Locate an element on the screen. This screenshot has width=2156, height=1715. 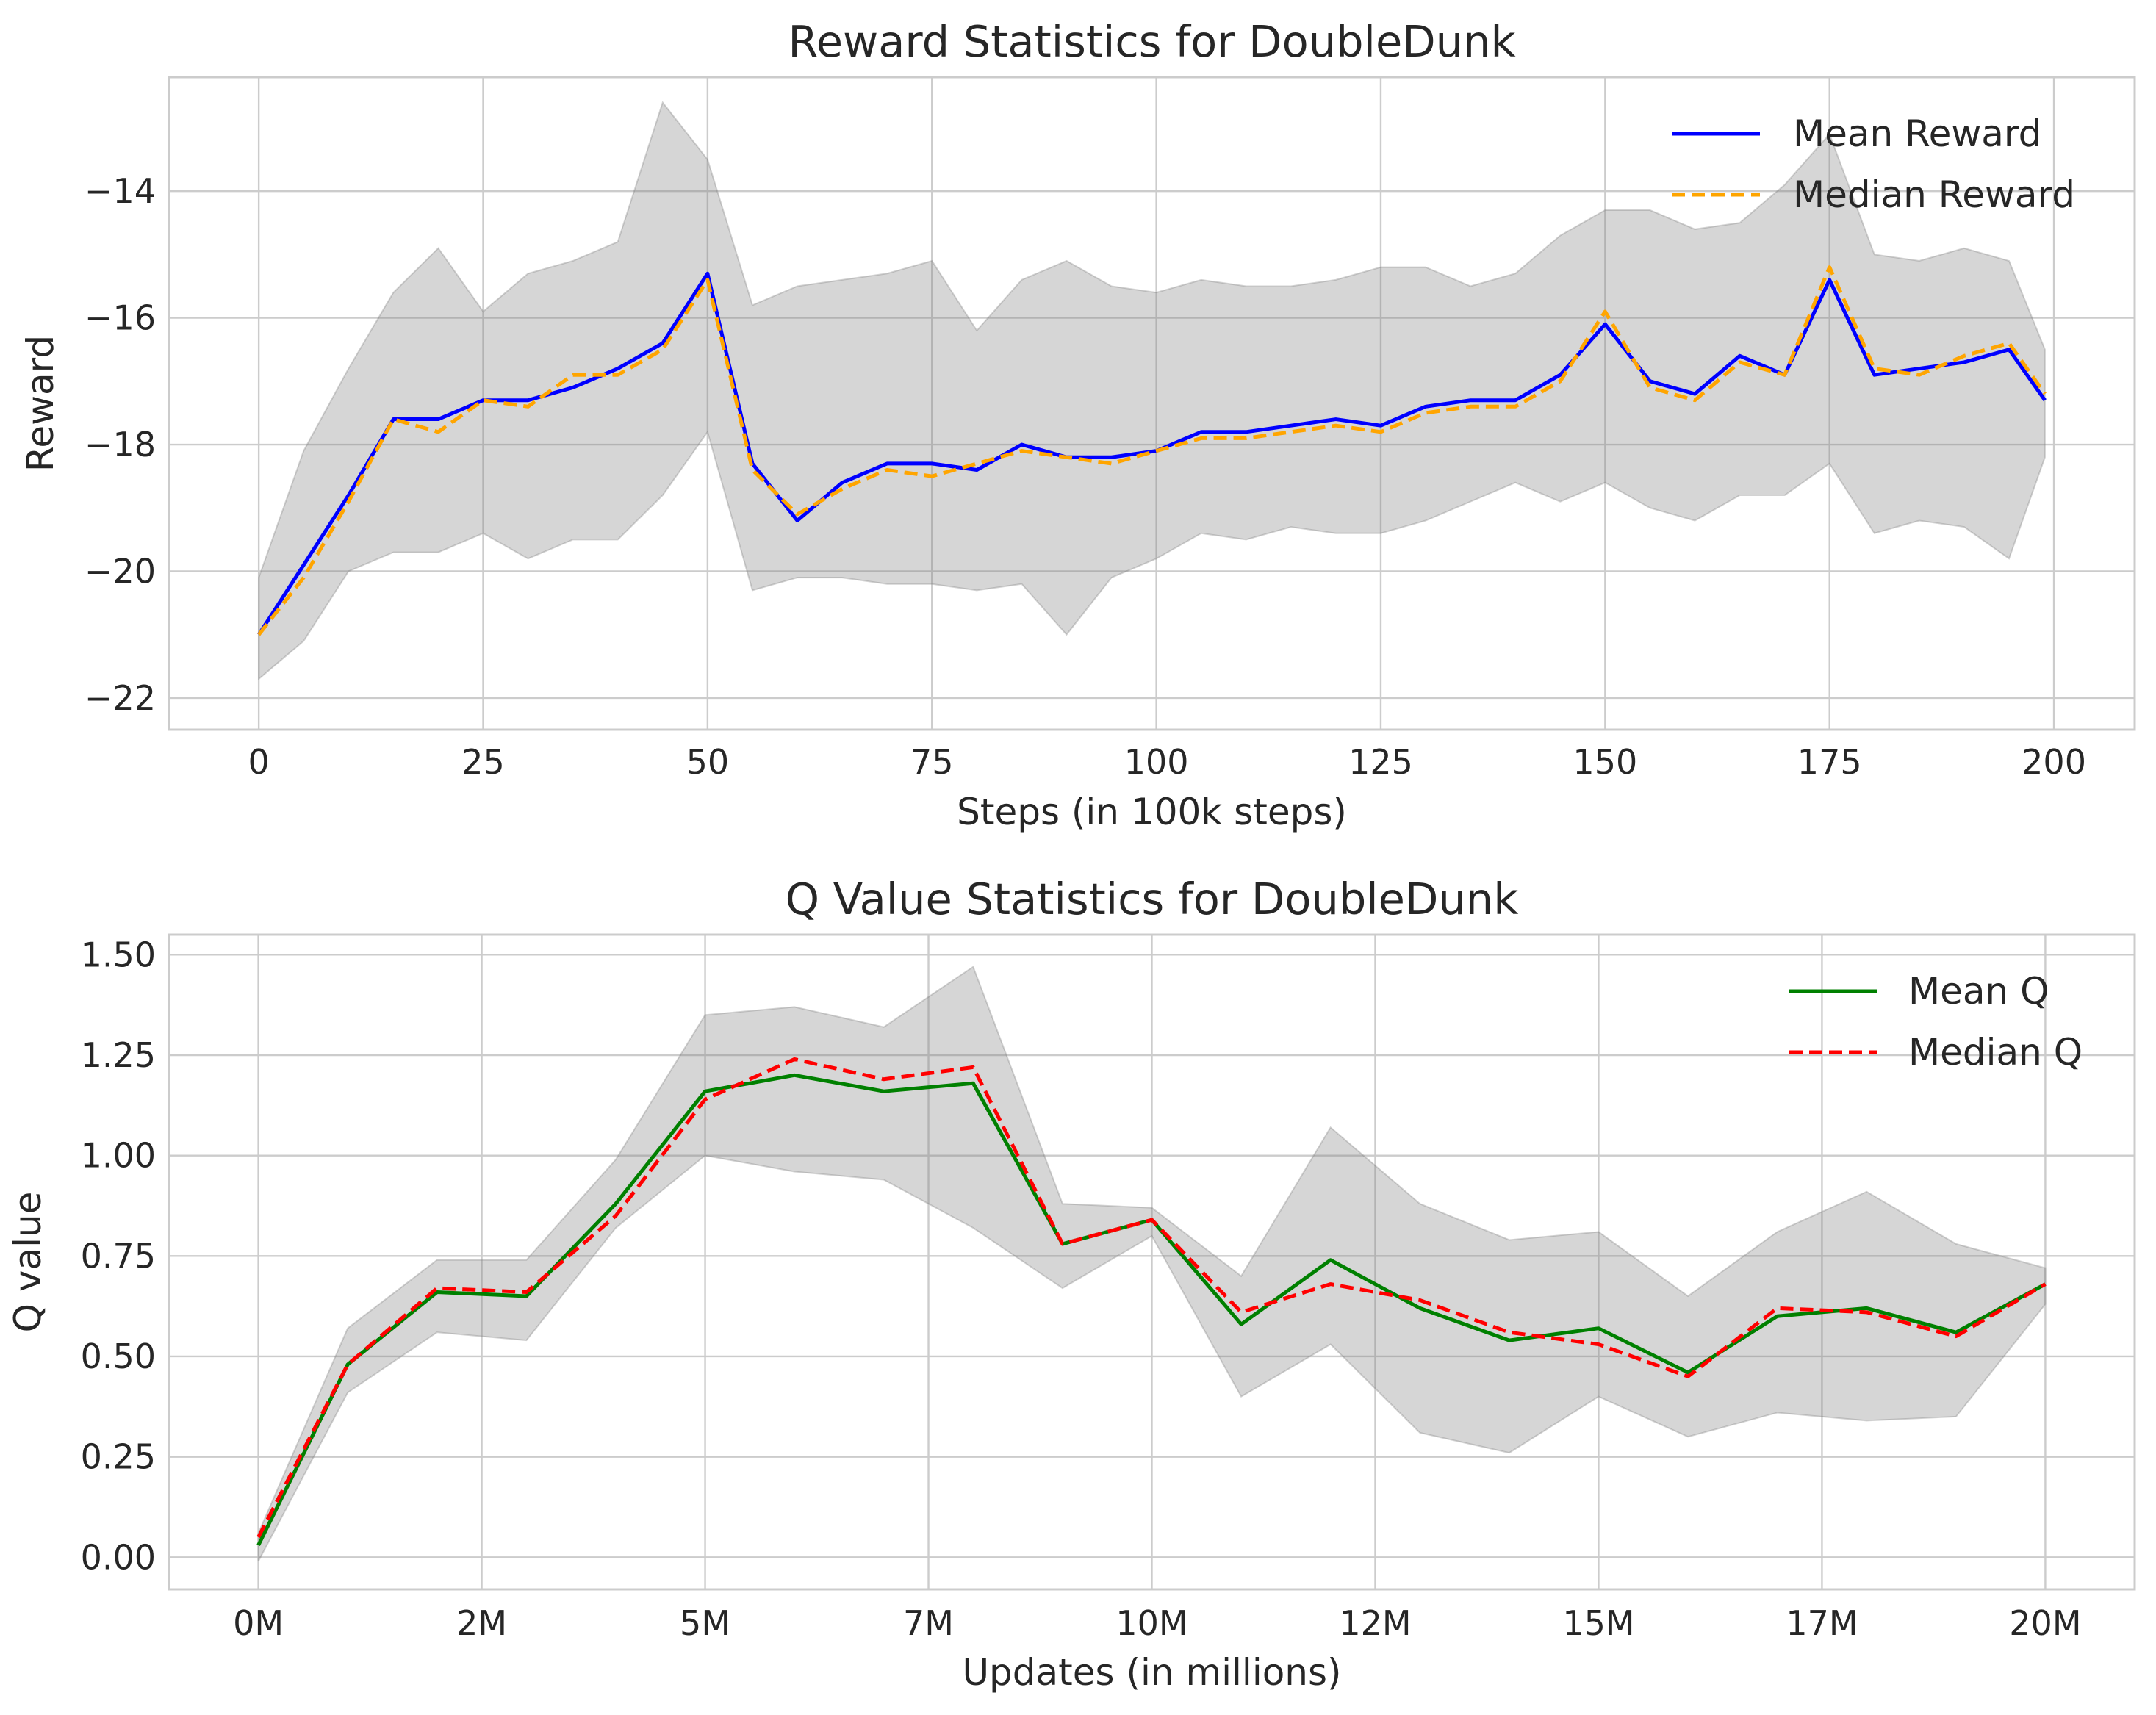
y-tick-label: −14 is located at coordinates (120, 191).